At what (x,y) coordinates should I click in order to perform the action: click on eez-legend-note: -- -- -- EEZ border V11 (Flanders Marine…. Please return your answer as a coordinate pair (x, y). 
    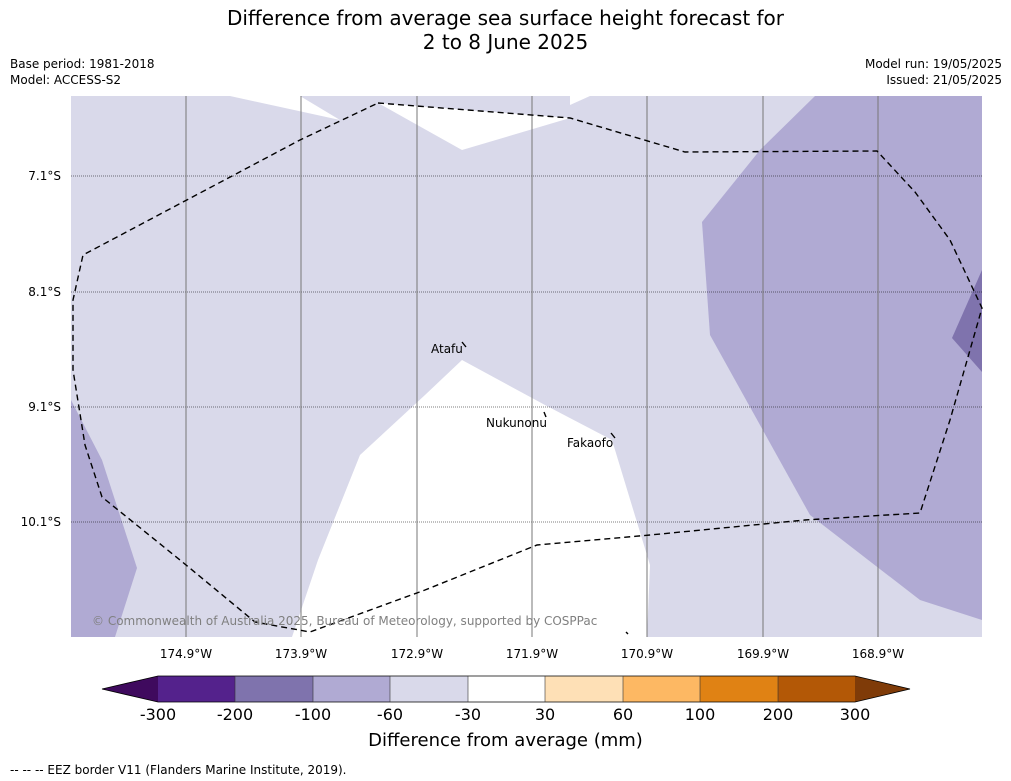
    Looking at the image, I should click on (178, 770).